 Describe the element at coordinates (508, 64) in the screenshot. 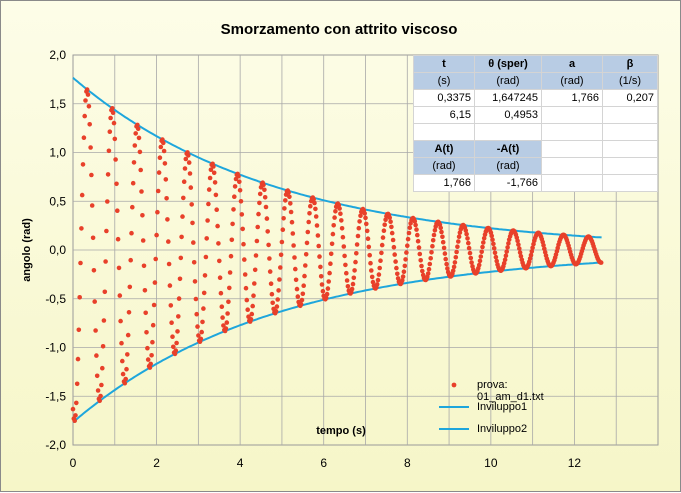

I see `table-header: θ (sper)` at that location.